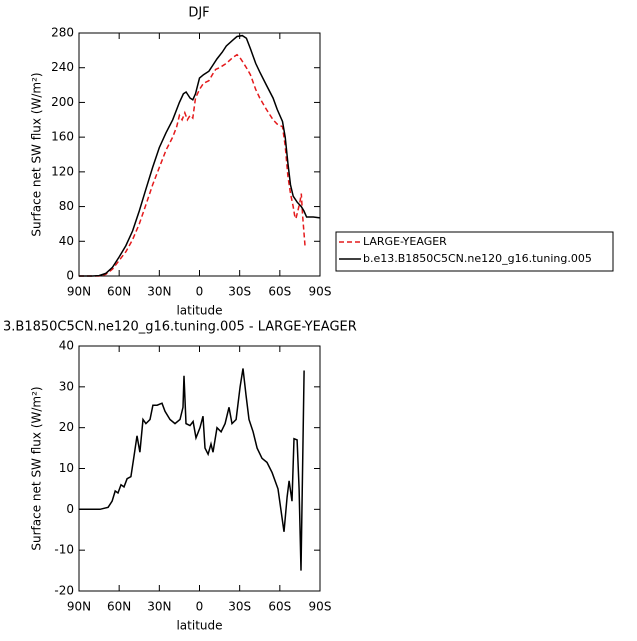 The width and height of the screenshot is (637, 641). Describe the element at coordinates (405, 241) in the screenshot. I see `legend-label: LARGE-YEAGER` at that location.